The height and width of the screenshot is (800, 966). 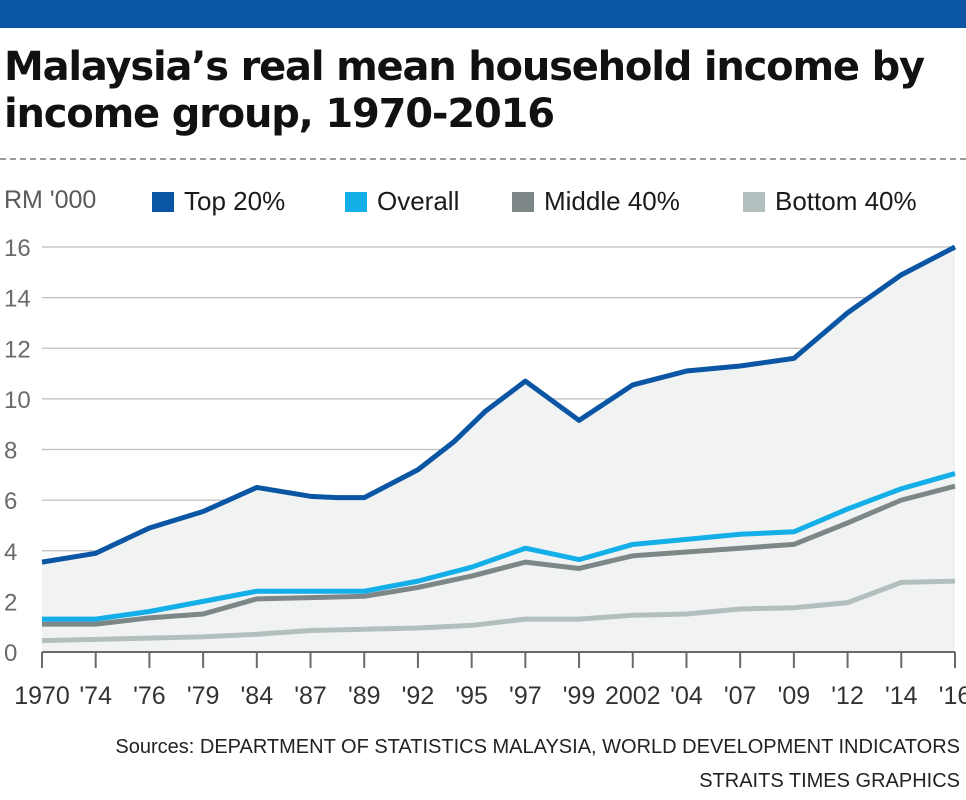 I want to click on series-line-bottom40, so click(x=498, y=611).